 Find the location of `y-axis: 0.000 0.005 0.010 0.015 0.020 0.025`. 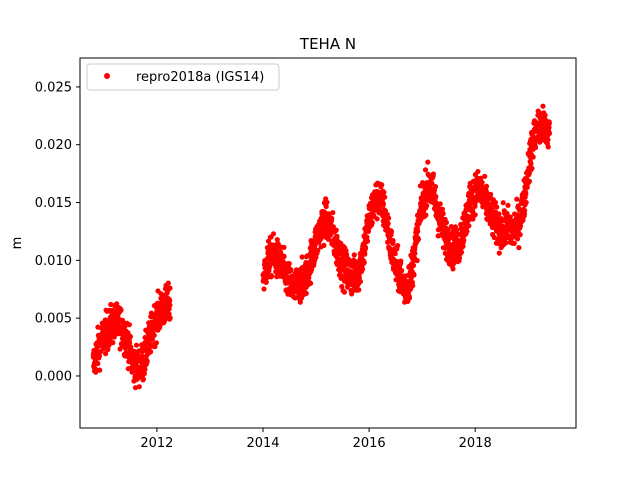

y-axis: 0.000 0.005 0.010 0.015 0.020 0.025 is located at coordinates (57, 232).